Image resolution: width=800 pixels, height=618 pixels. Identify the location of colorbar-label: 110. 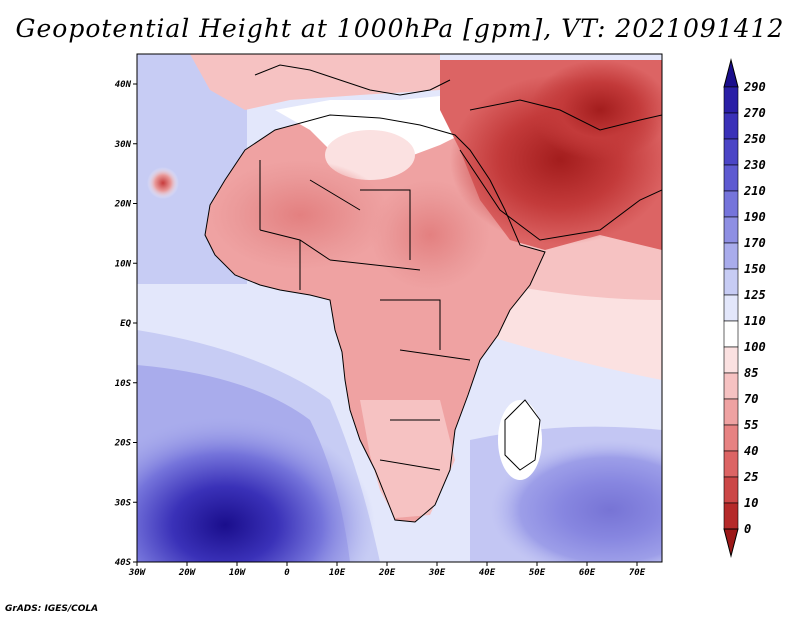
(755, 321).